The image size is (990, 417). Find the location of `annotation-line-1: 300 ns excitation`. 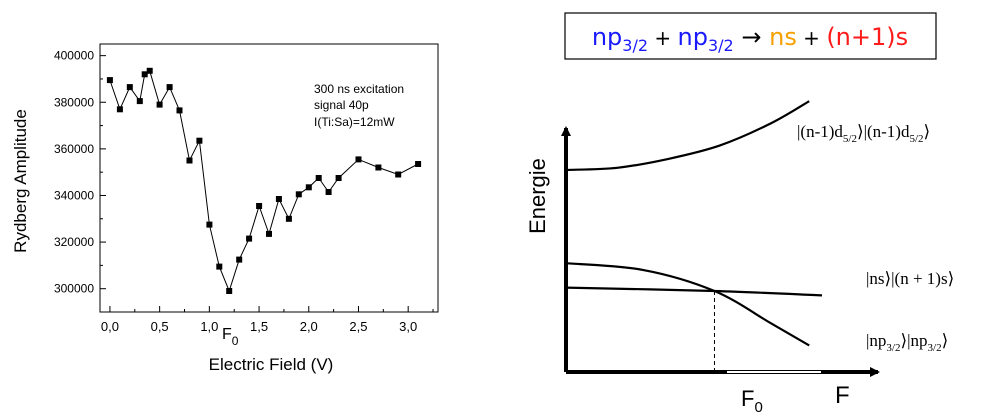

annotation-line-1: 300 ns excitation is located at coordinates (359, 89).